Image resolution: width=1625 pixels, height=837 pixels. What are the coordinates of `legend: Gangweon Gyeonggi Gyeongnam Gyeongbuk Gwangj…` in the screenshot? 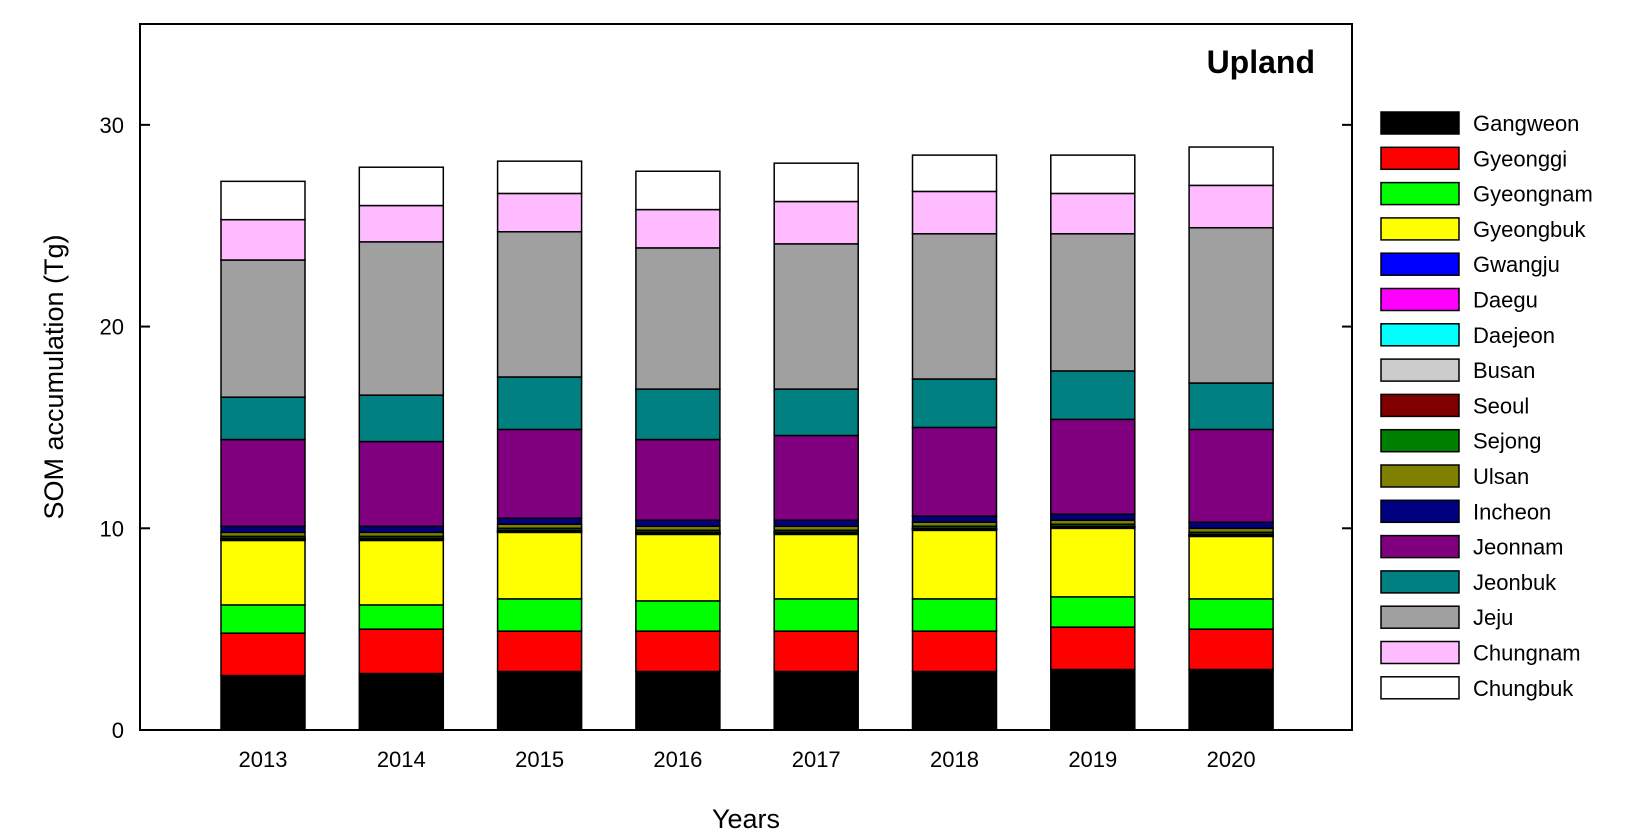 It's located at (1486, 406).